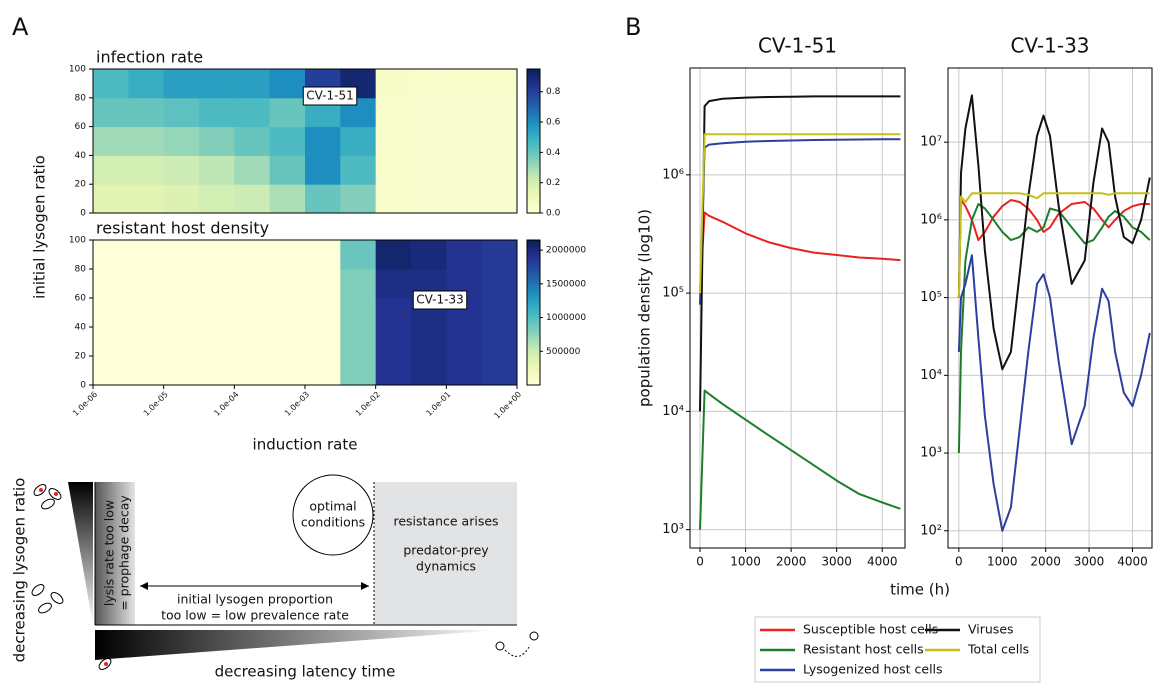 This screenshot has width=1157, height=683. What do you see at coordinates (931, 375) in the screenshot?
I see `y-tick-label: 10⁴` at bounding box center [931, 375].